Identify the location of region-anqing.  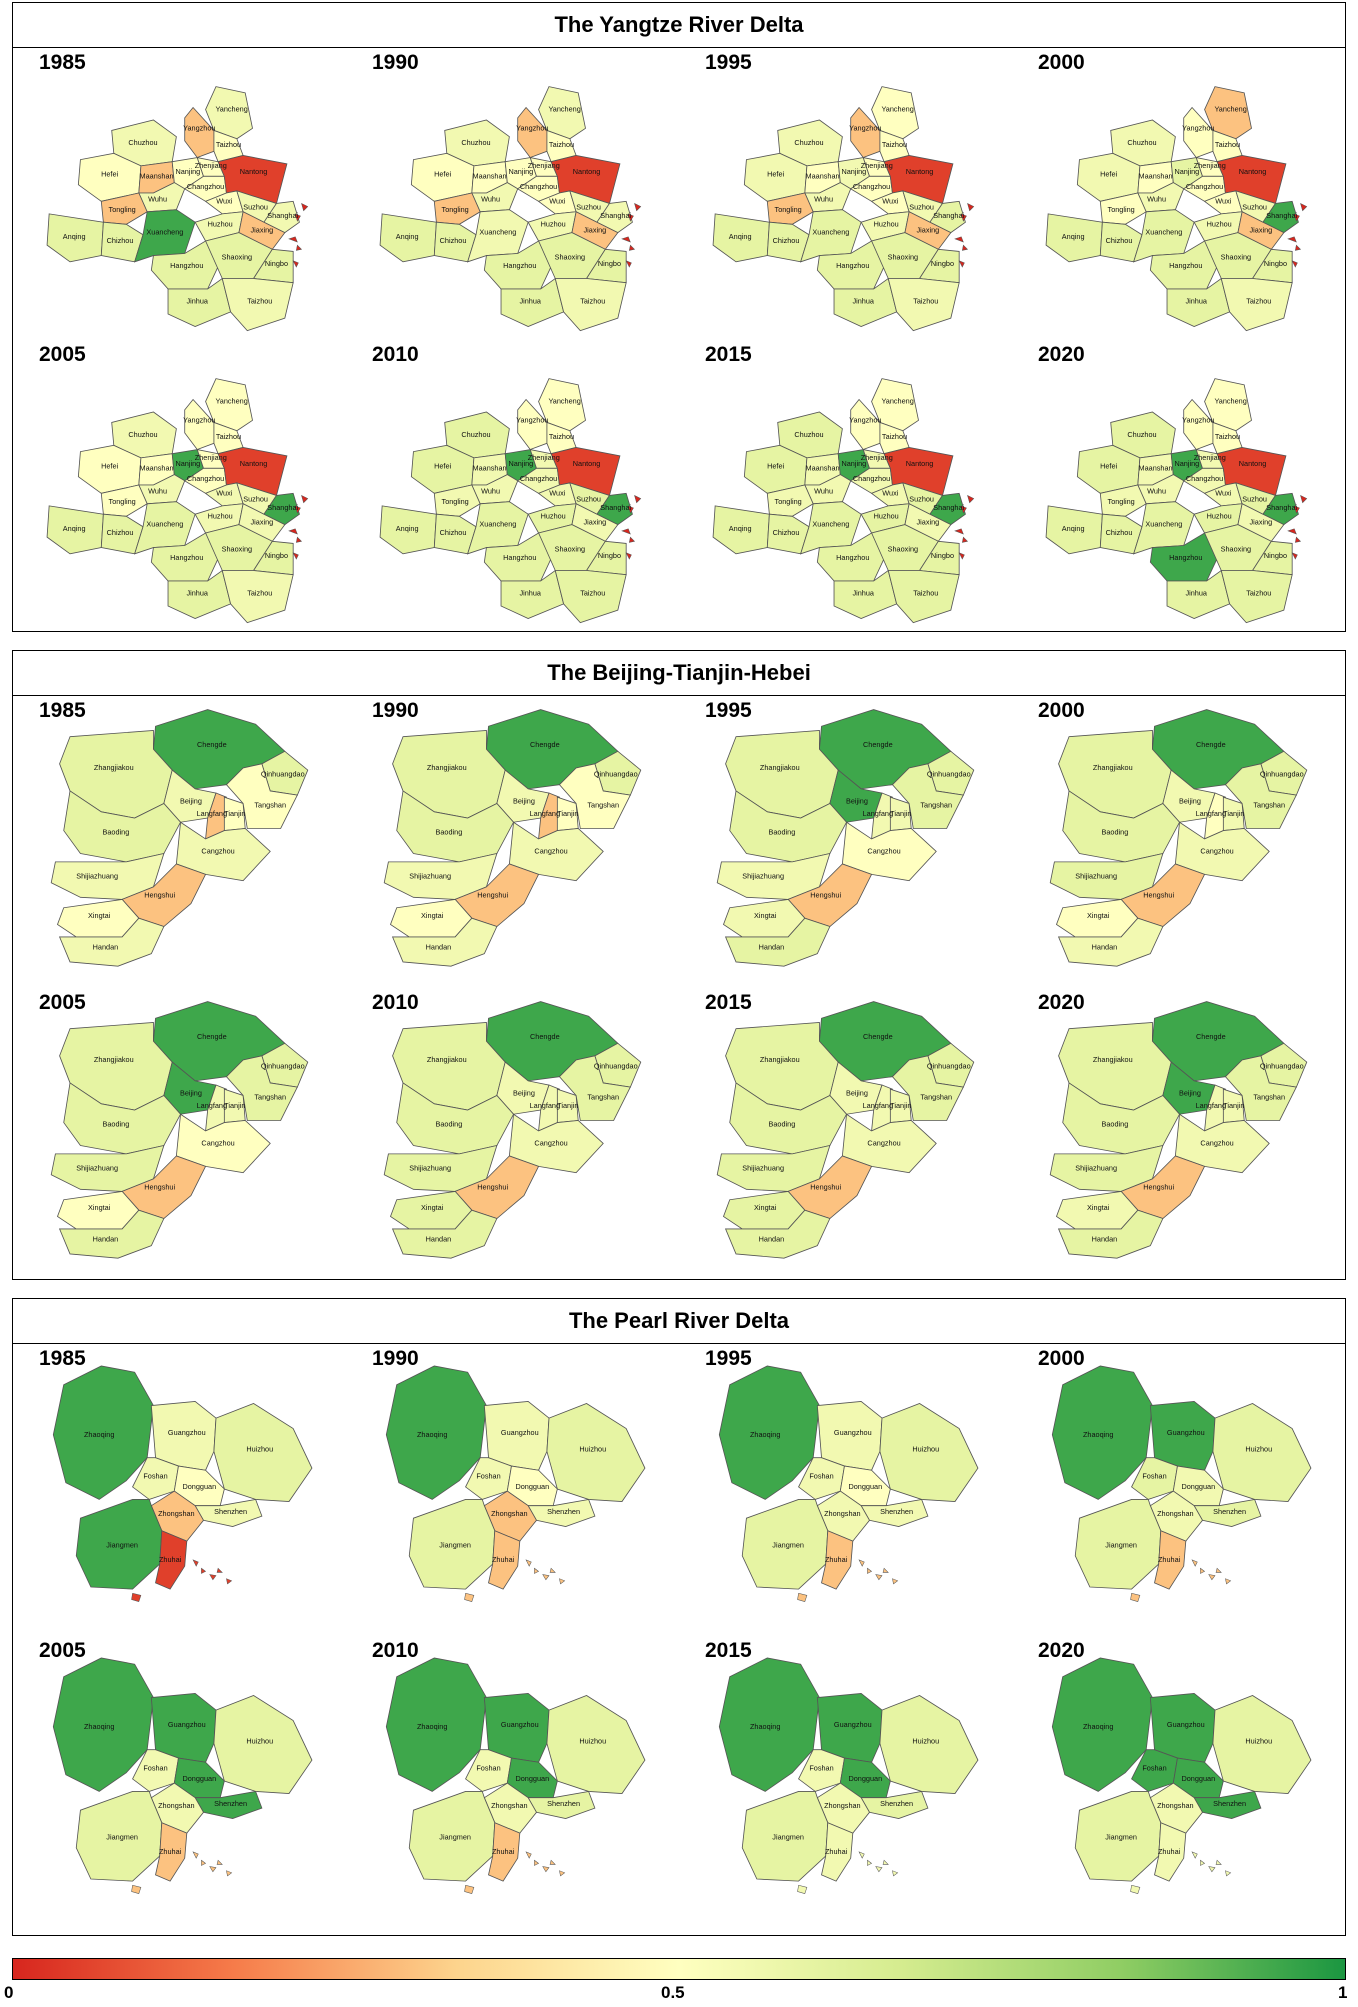
(408, 238).